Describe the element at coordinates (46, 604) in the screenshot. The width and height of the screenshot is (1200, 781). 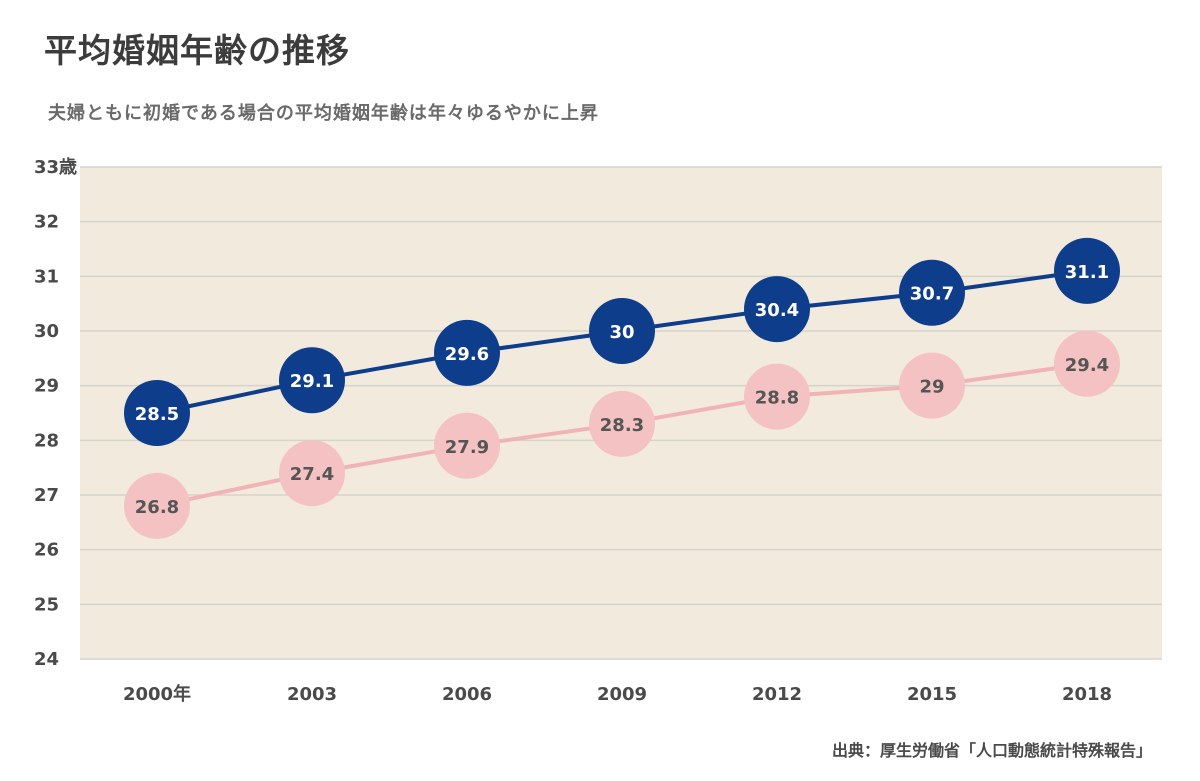
I see `y-tick-label: 25` at that location.